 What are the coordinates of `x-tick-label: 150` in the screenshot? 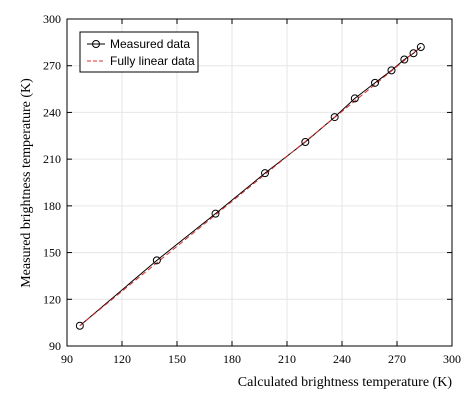 It's located at (177, 359).